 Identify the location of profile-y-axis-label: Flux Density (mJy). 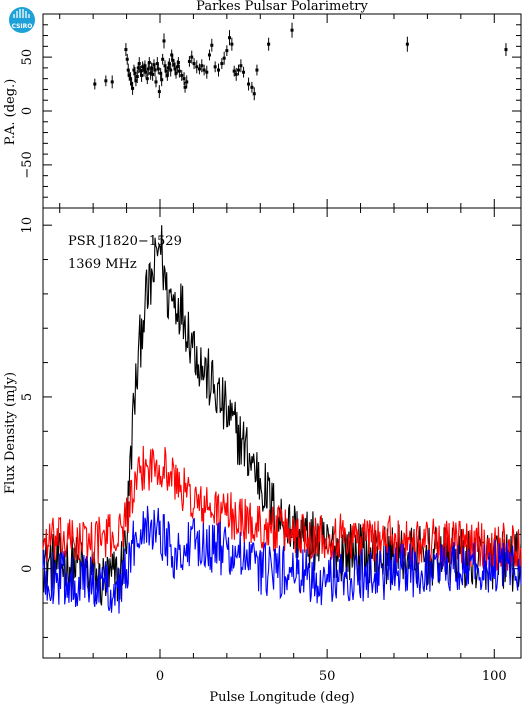
(10, 433).